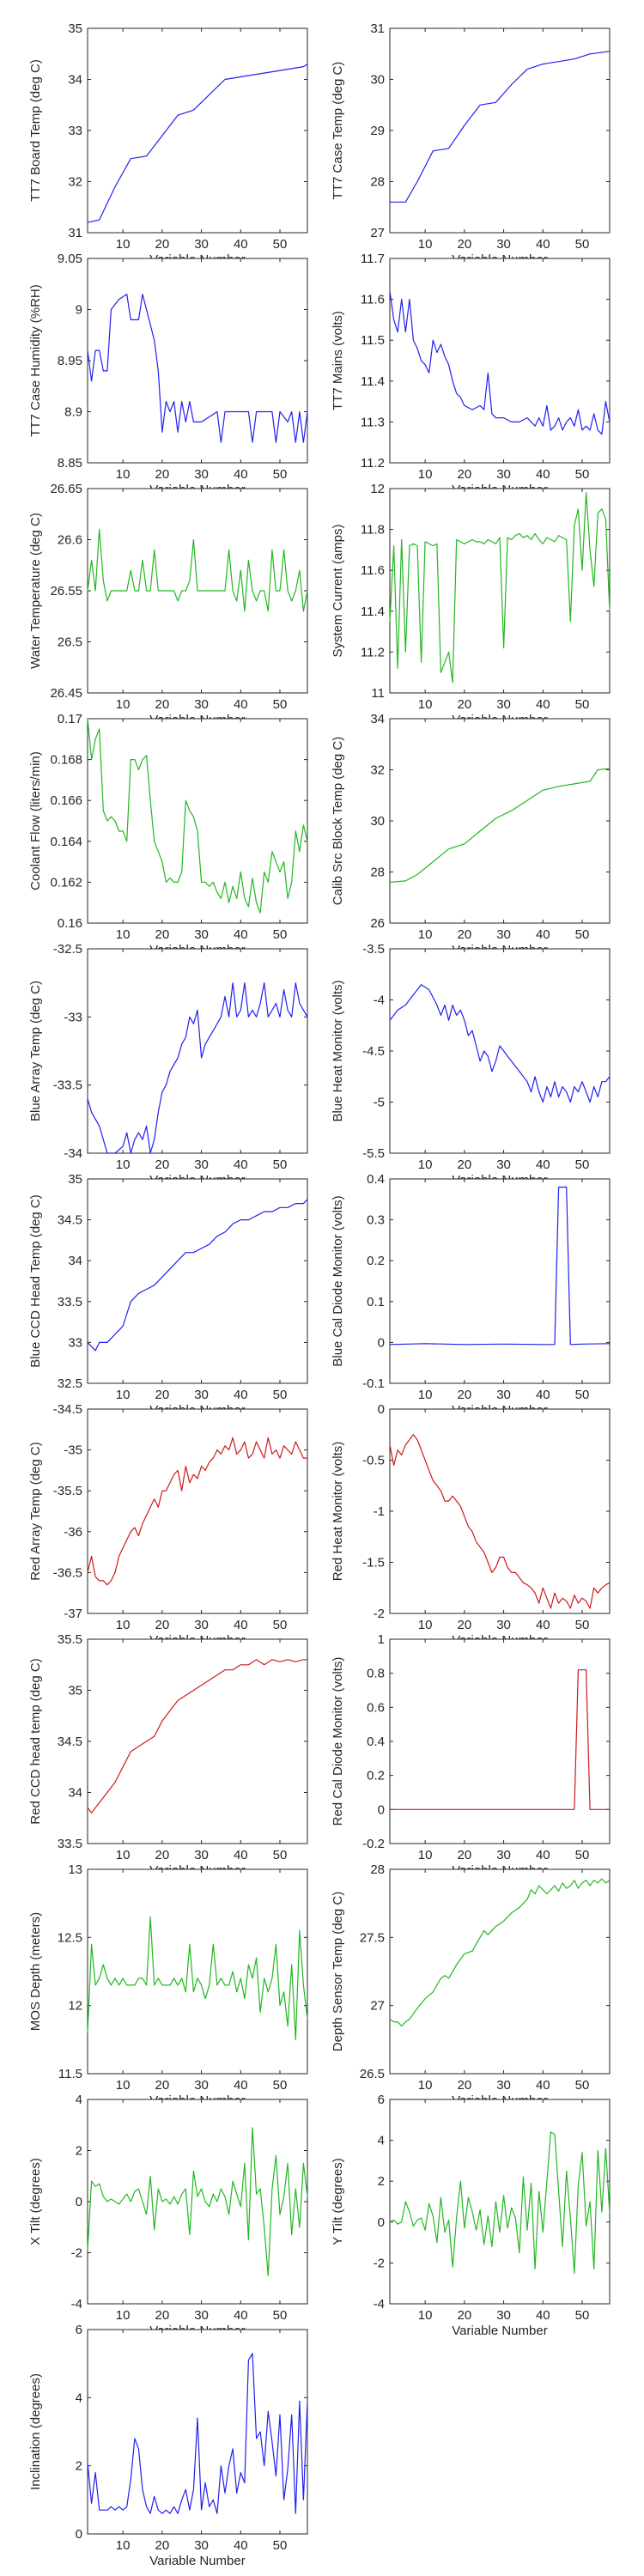  I want to click on y-tick-label: 26, so click(377, 924).